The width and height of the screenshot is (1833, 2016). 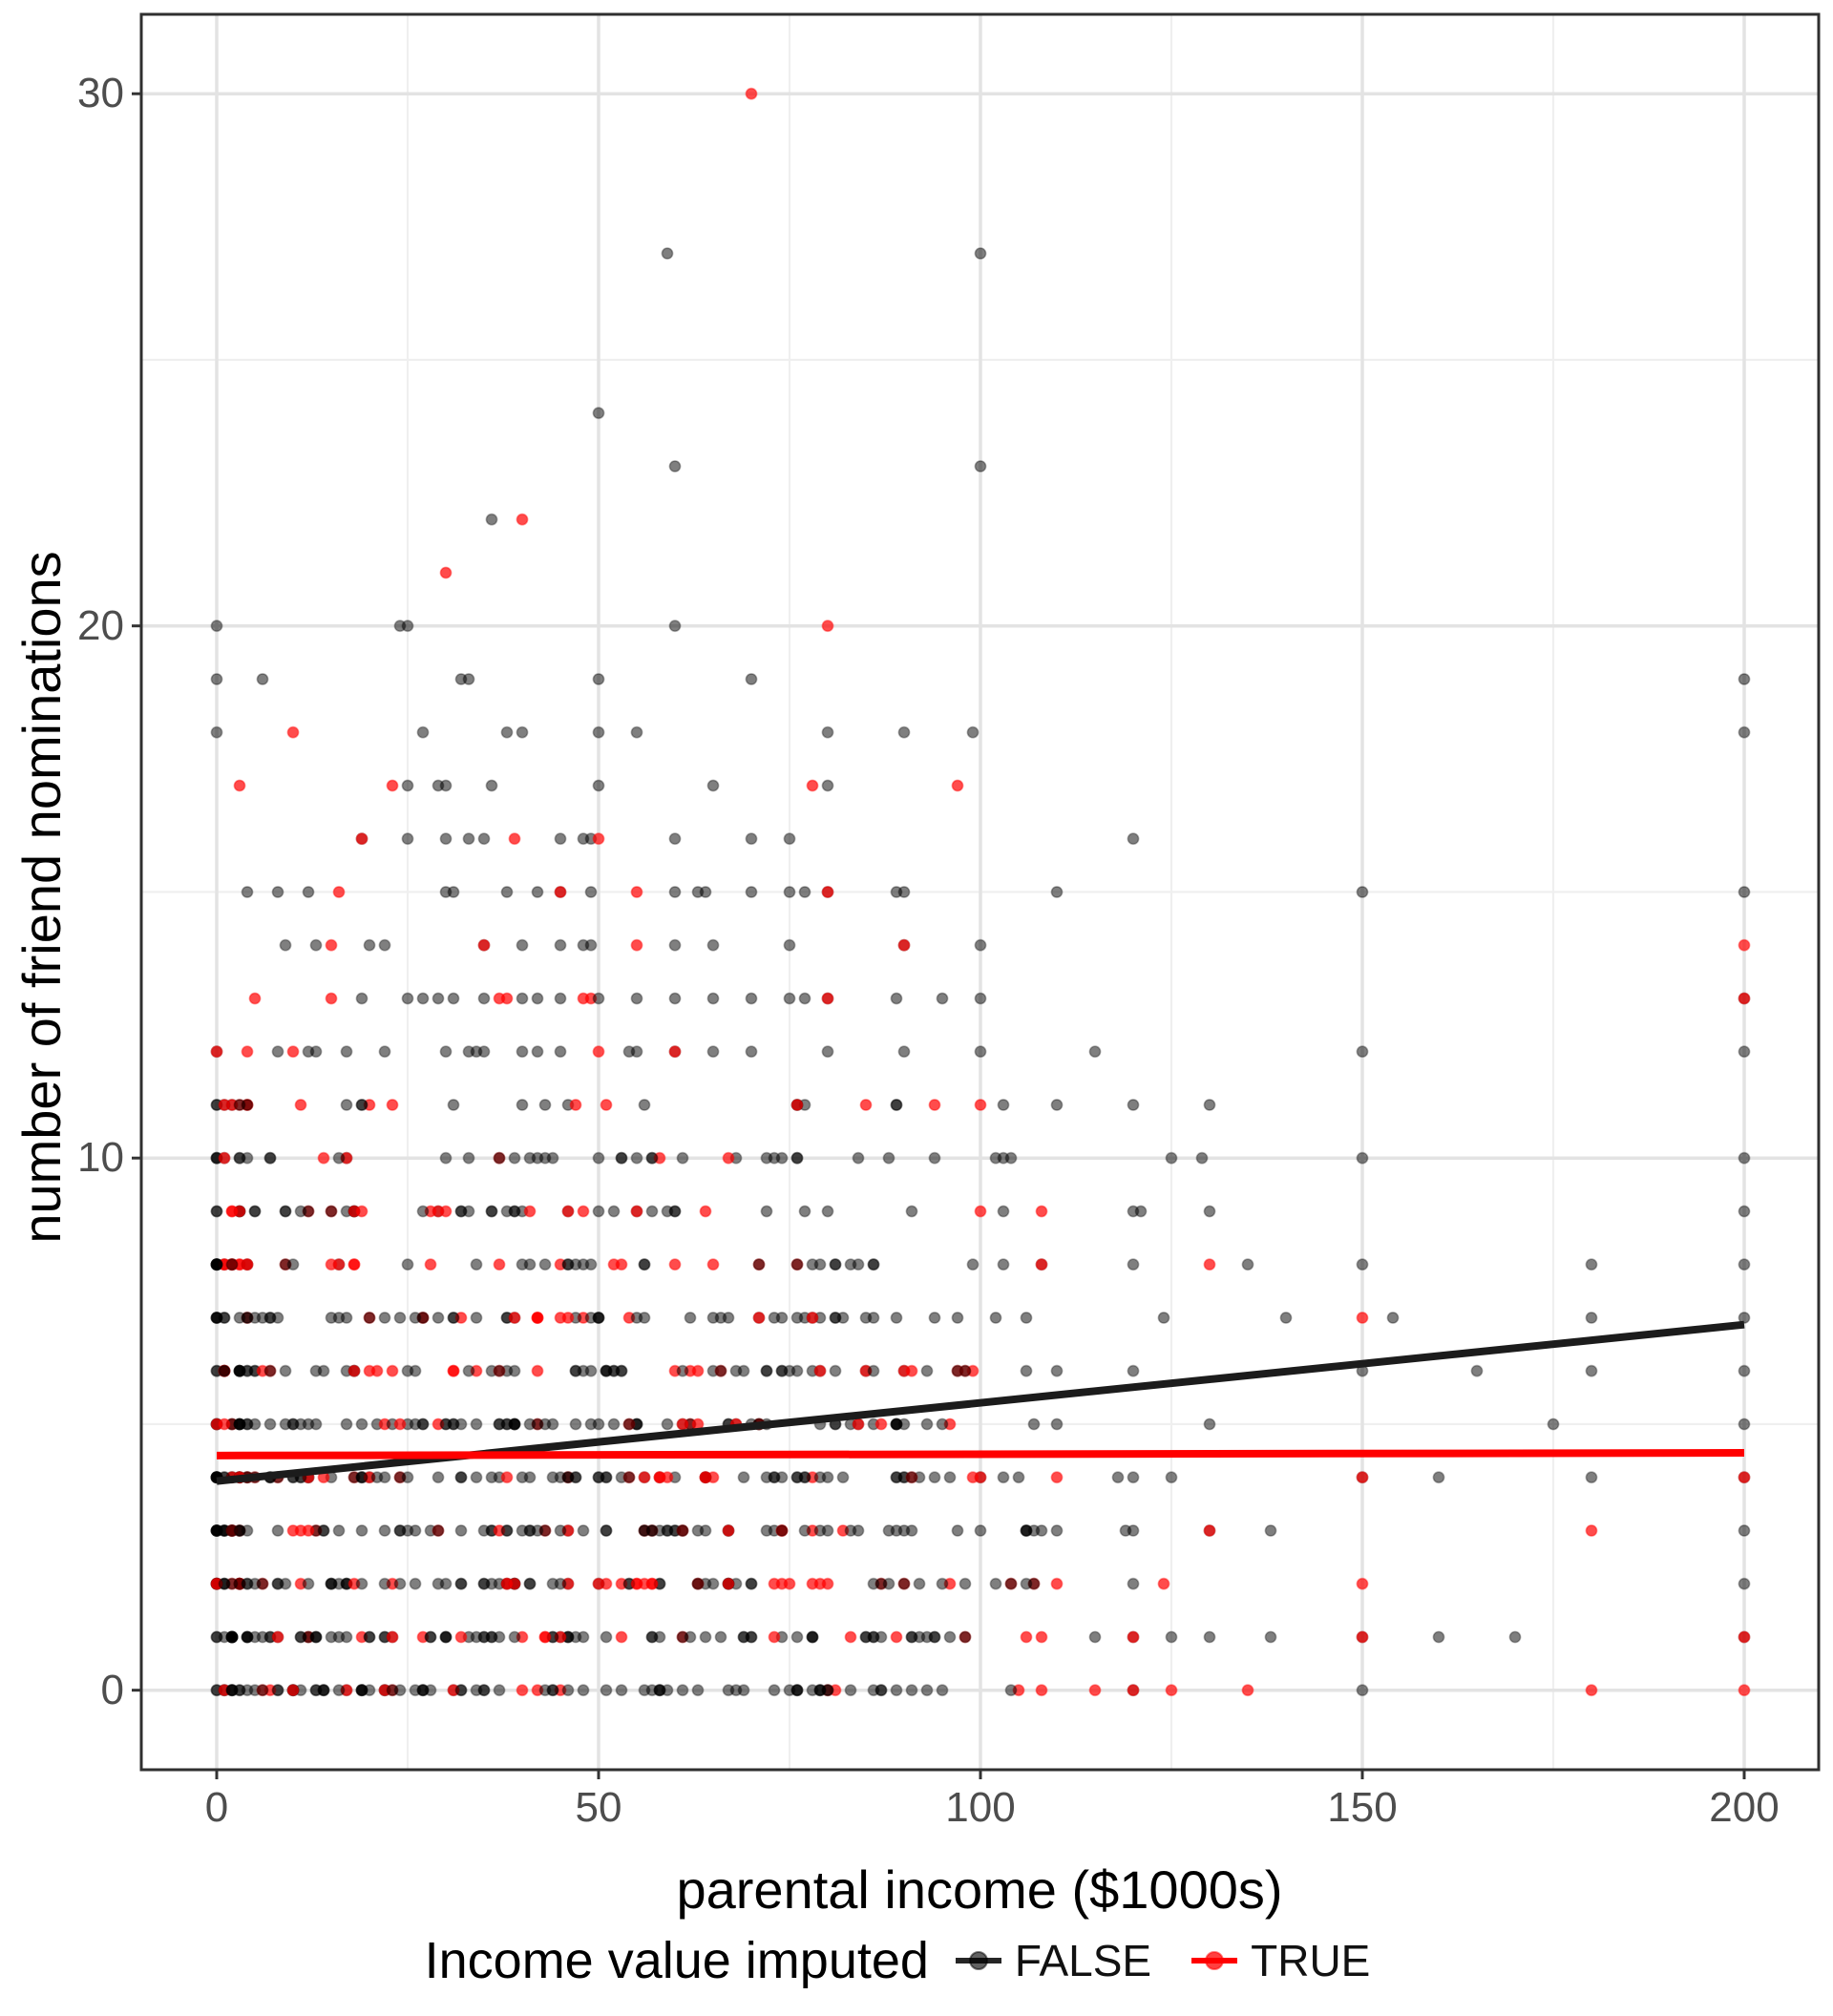 What do you see at coordinates (101, 1158) in the screenshot?
I see `y-tick-label-10: 10` at bounding box center [101, 1158].